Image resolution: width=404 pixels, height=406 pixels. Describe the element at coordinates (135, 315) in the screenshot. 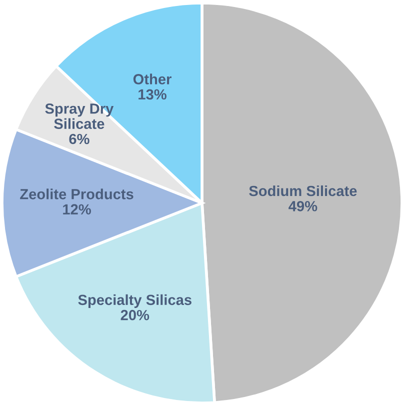

I see `data-label: 20%` at that location.